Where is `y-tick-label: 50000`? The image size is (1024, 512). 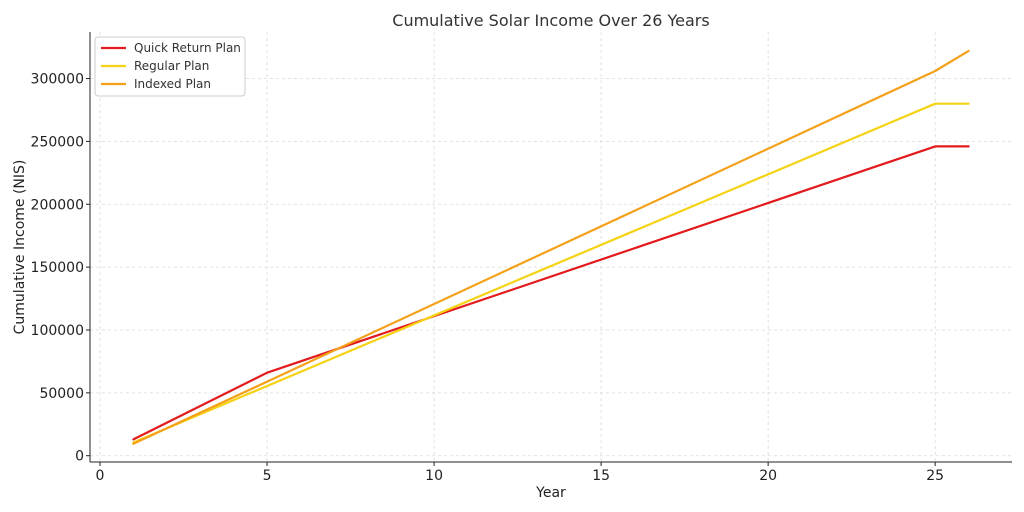 y-tick-label: 50000 is located at coordinates (61, 394).